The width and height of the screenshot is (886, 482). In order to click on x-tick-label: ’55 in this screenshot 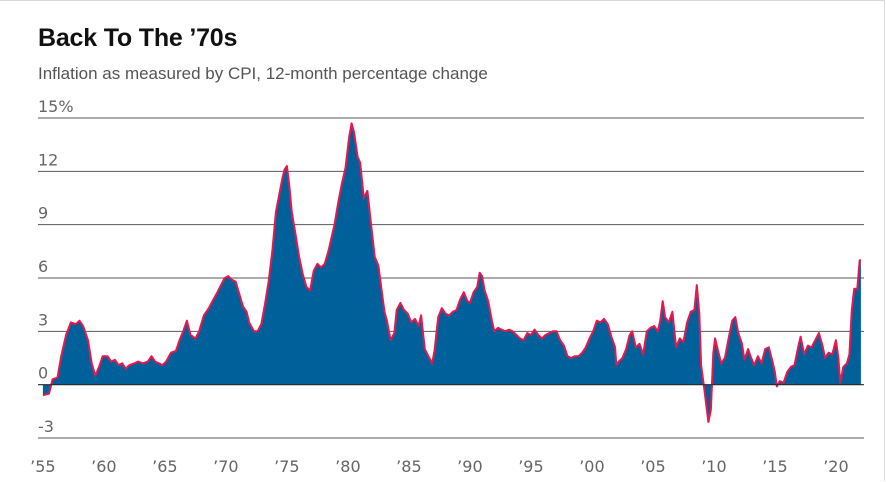, I will do `click(42, 466)`.